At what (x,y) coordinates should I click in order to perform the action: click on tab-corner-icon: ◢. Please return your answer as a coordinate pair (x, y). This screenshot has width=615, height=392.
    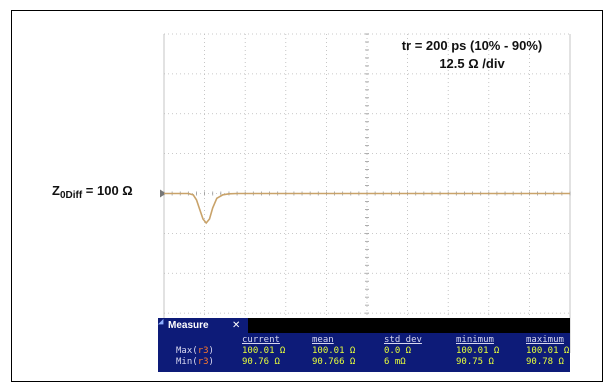
    Looking at the image, I should click on (161, 322).